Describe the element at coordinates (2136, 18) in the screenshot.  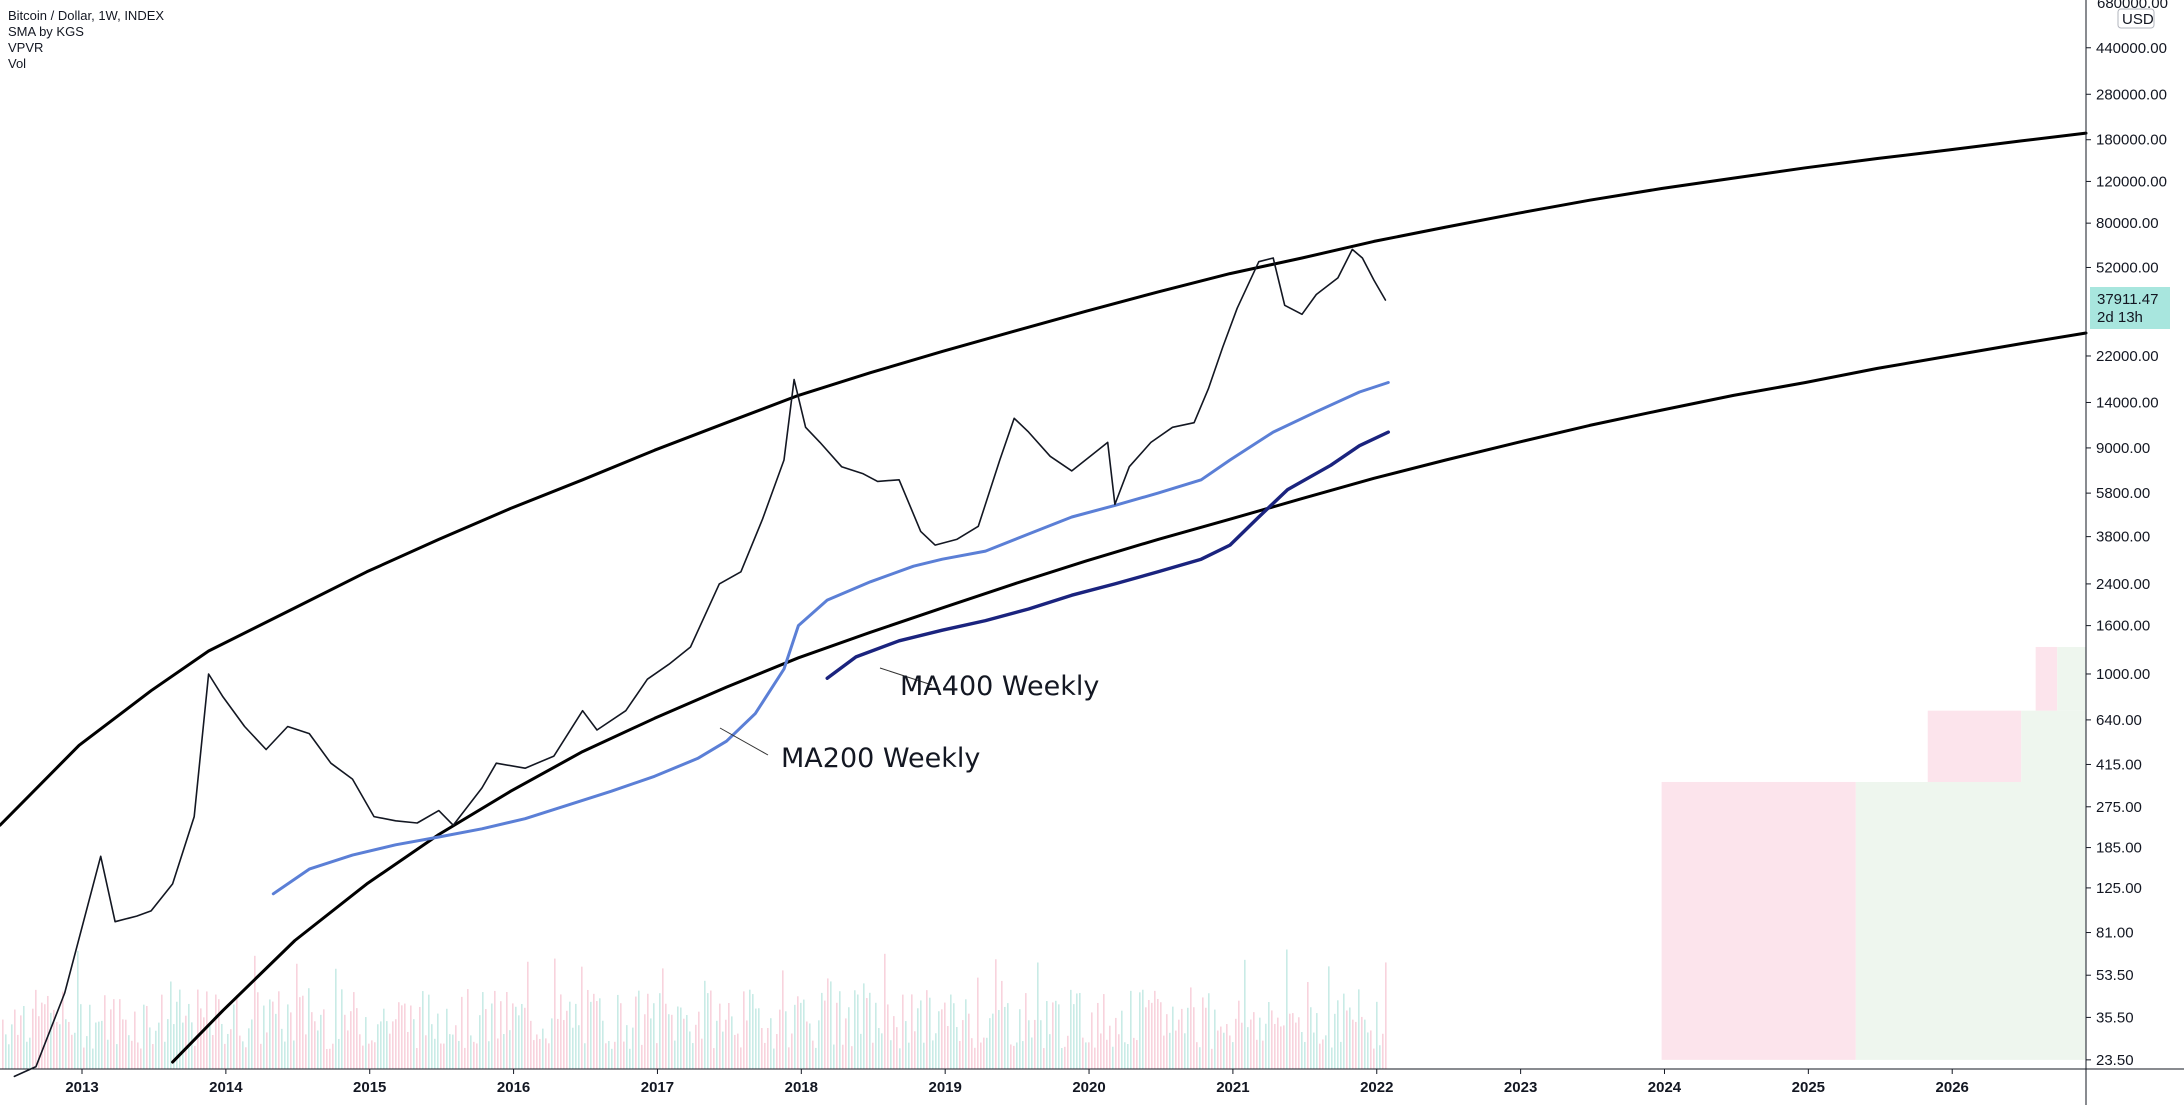
I see `currency-badge` at that location.